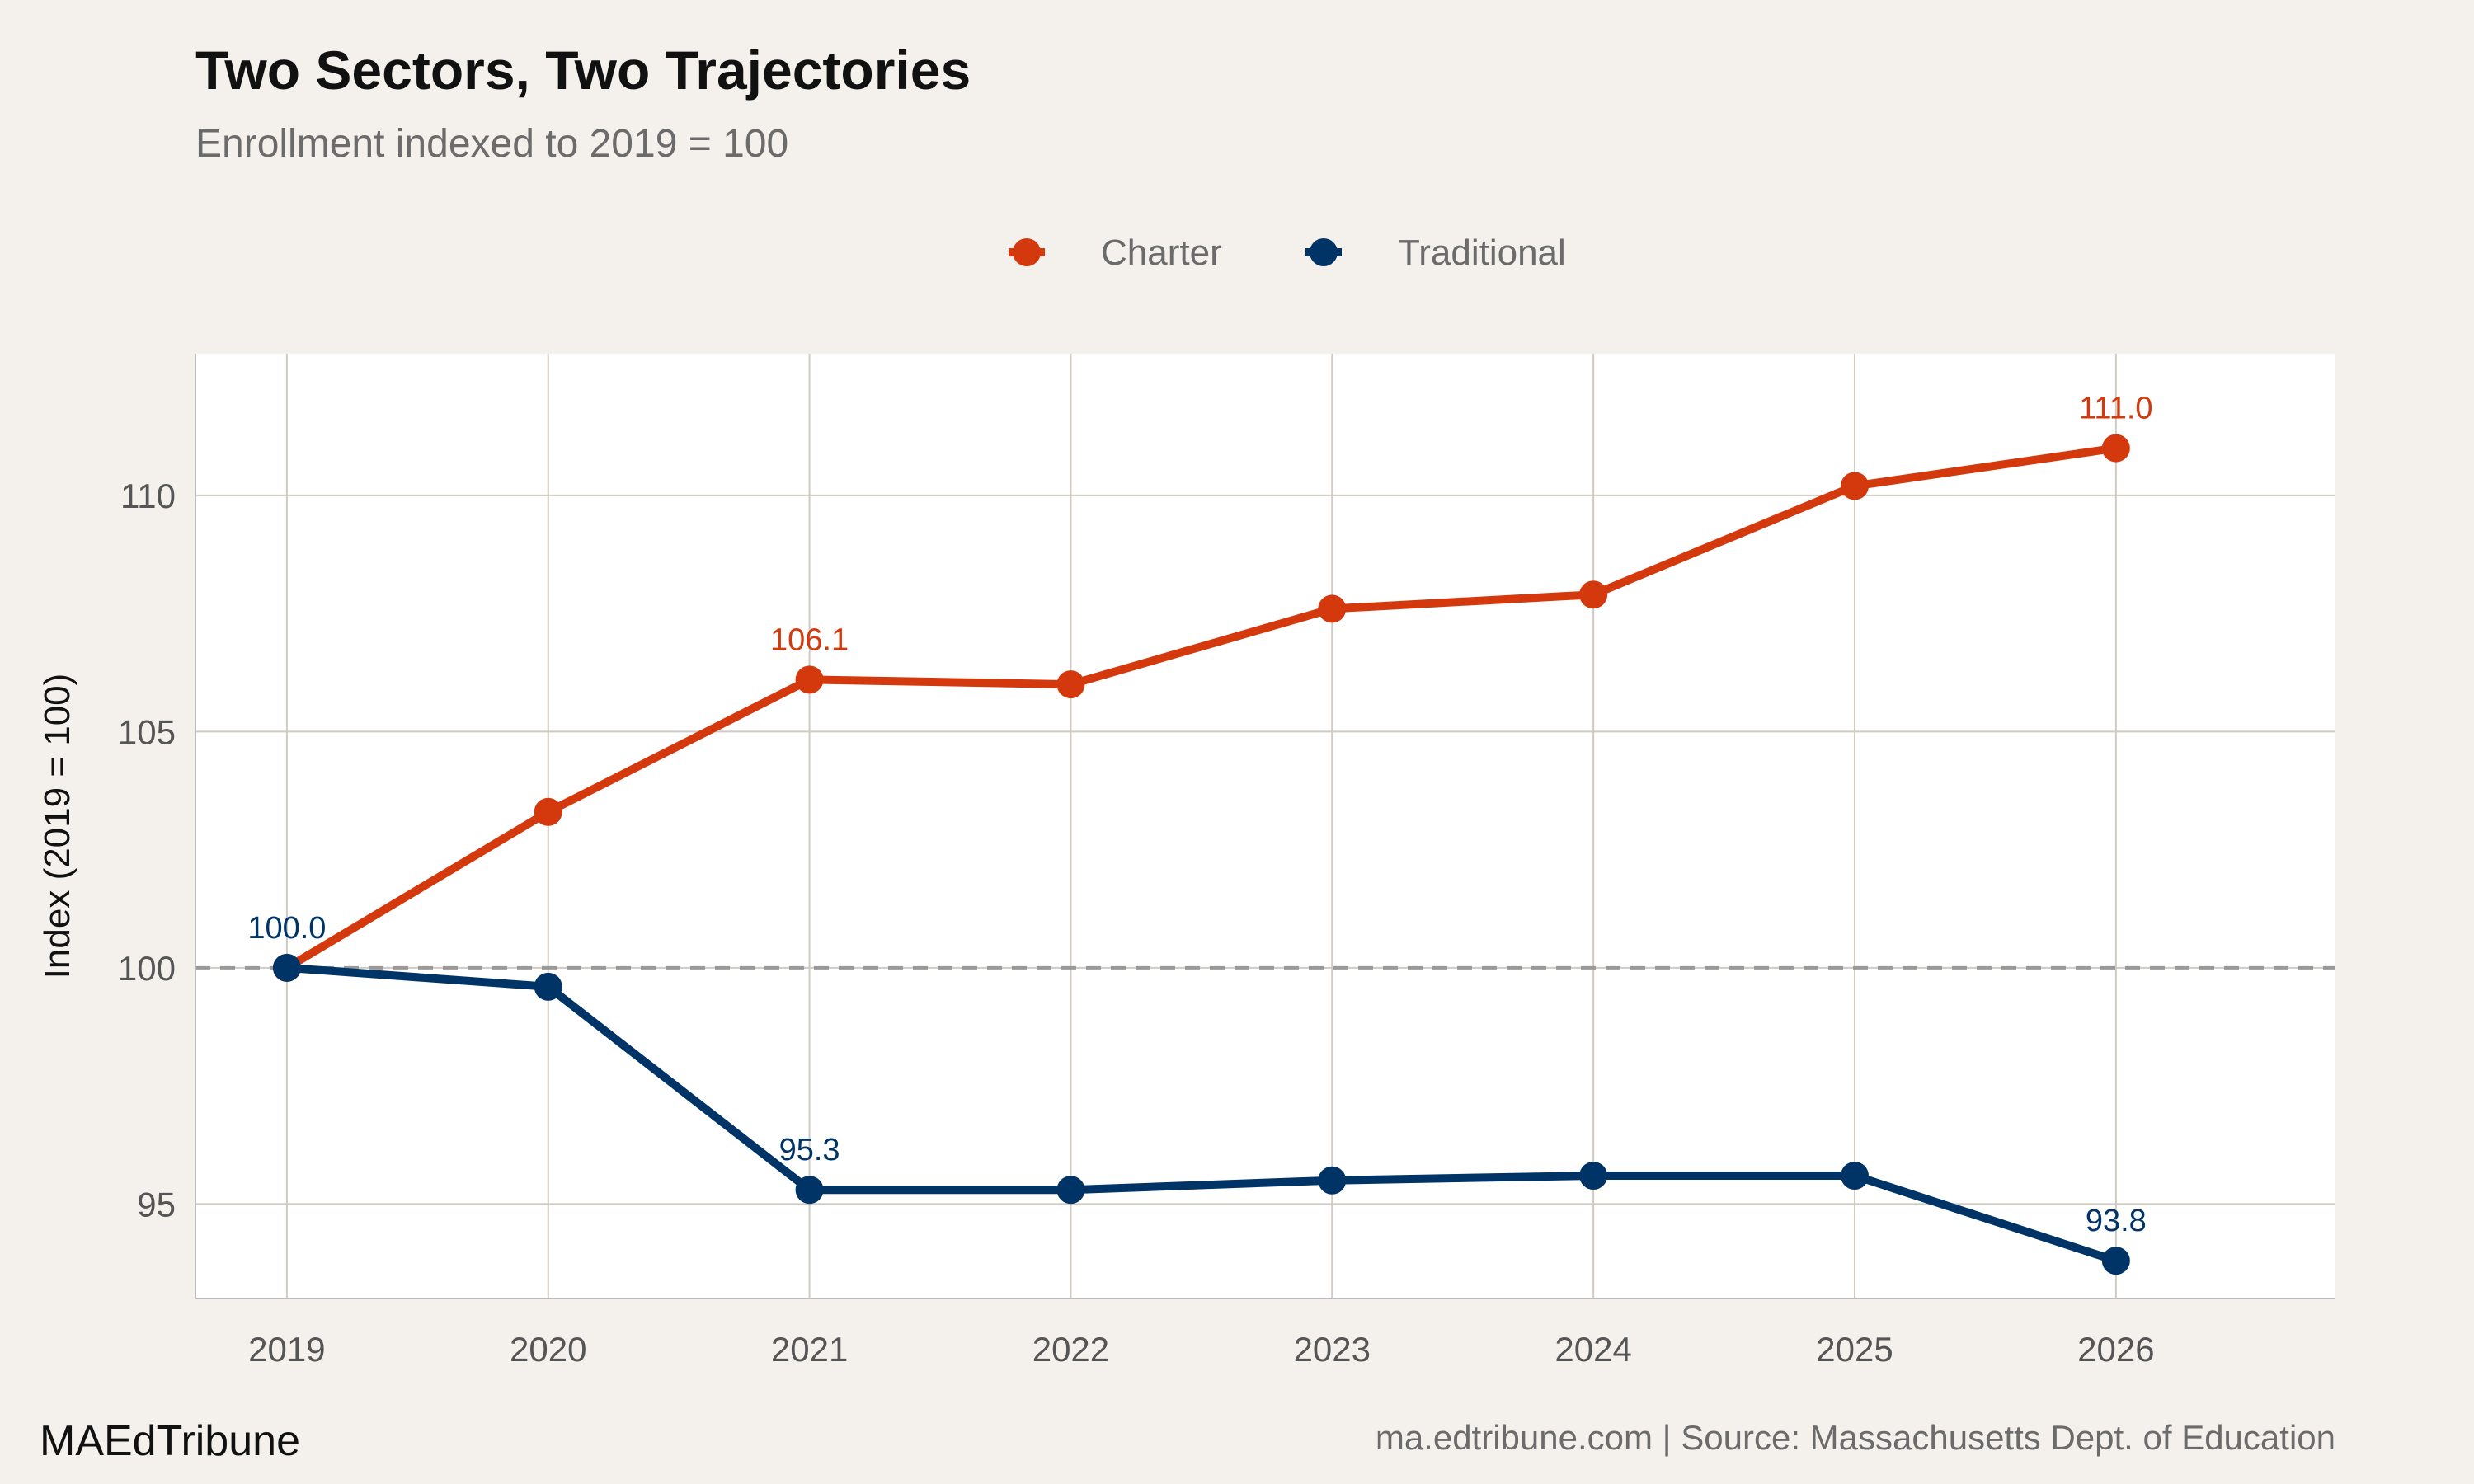  I want to click on x-tick-label: 2024, so click(1592, 1349).